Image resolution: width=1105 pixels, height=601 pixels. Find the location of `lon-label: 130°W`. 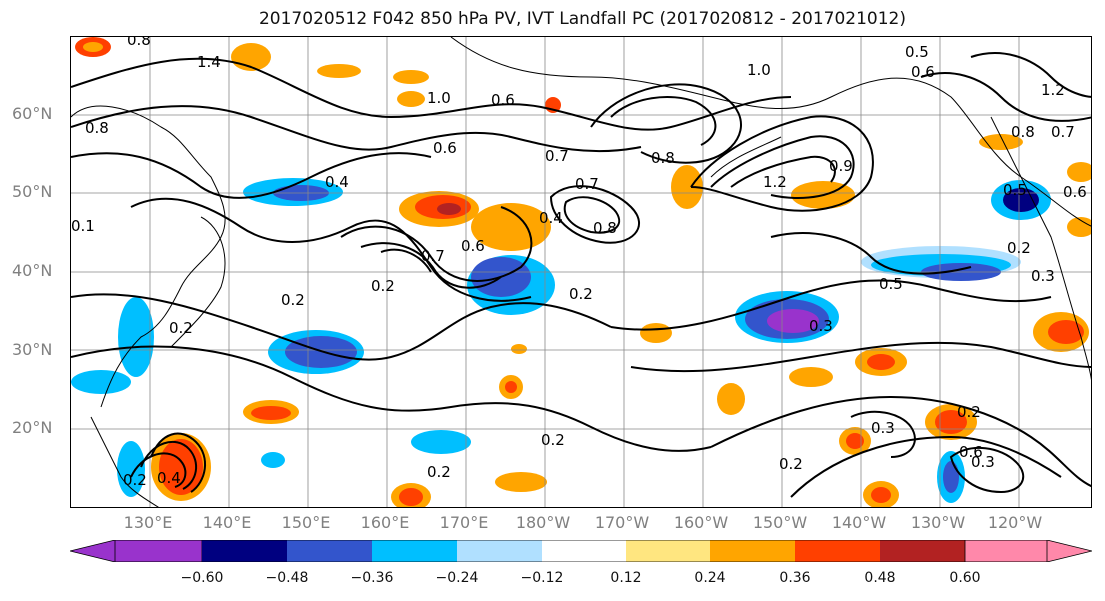

lon-label: 130°W is located at coordinates (938, 522).